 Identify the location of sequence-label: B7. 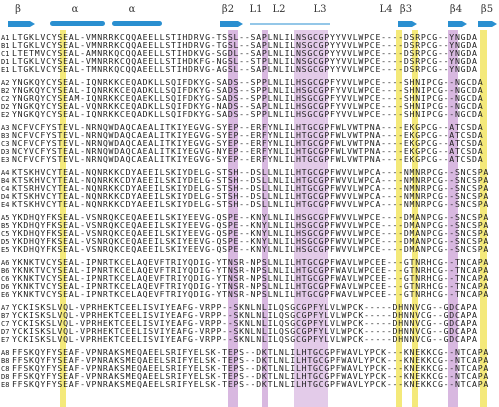
(5, 316).